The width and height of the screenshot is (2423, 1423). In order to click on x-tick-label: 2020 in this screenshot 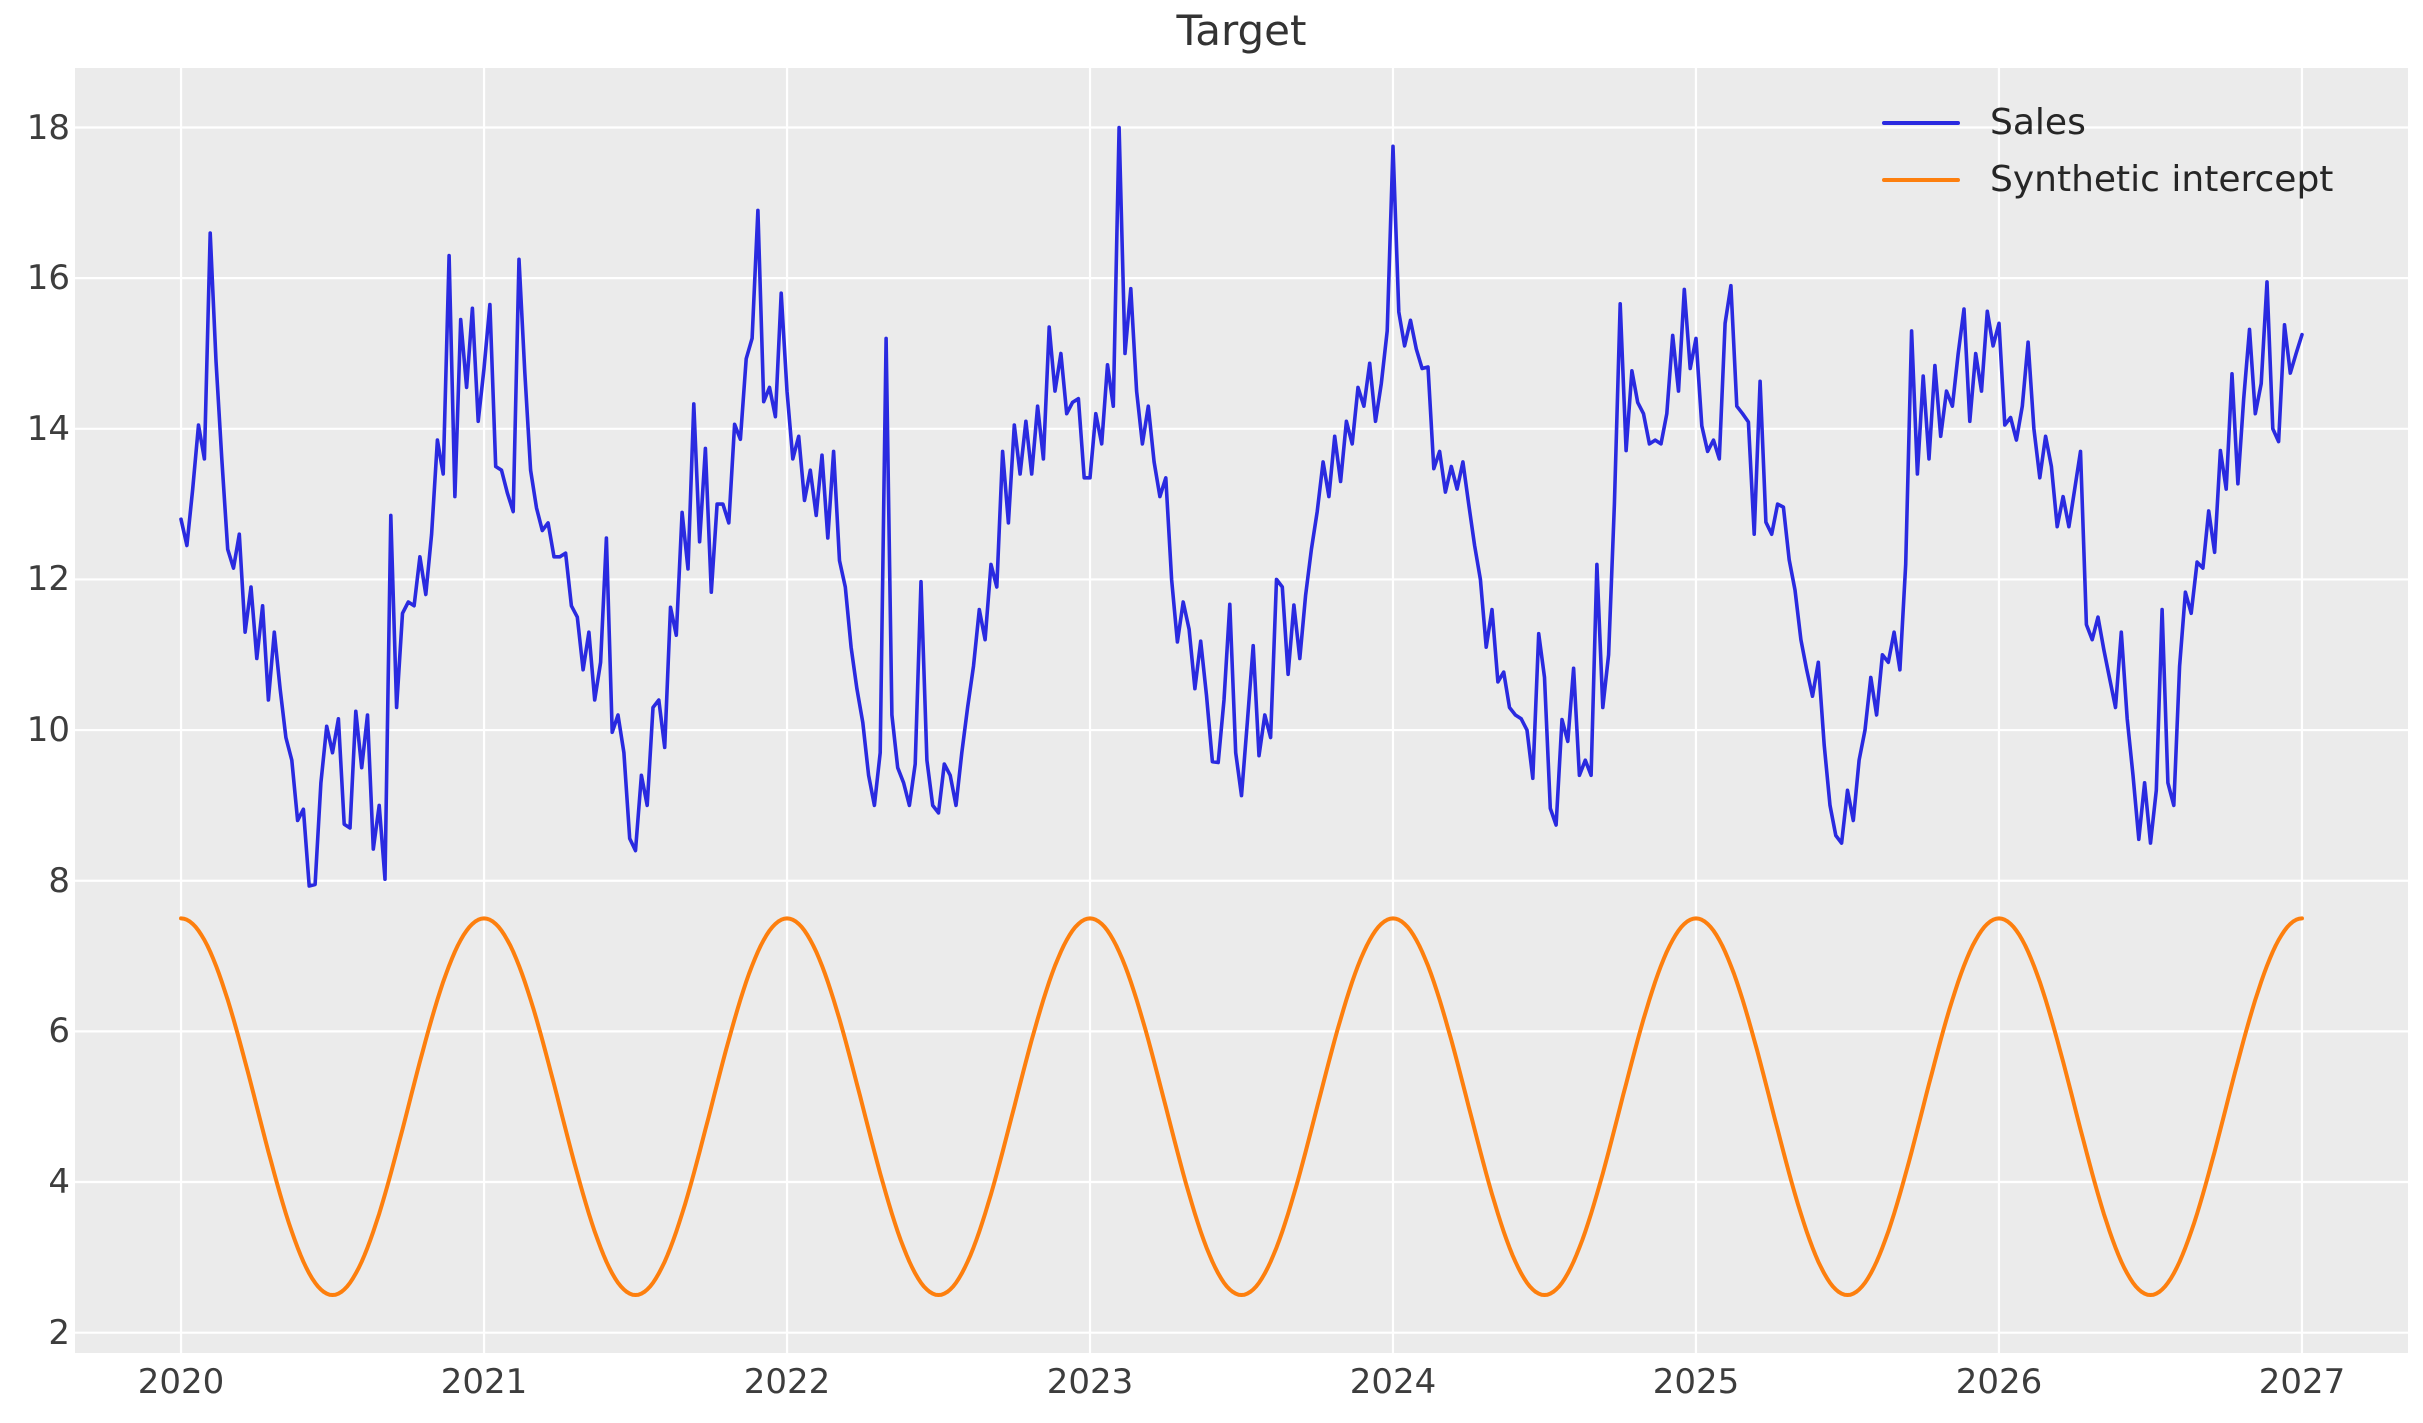, I will do `click(181, 1382)`.